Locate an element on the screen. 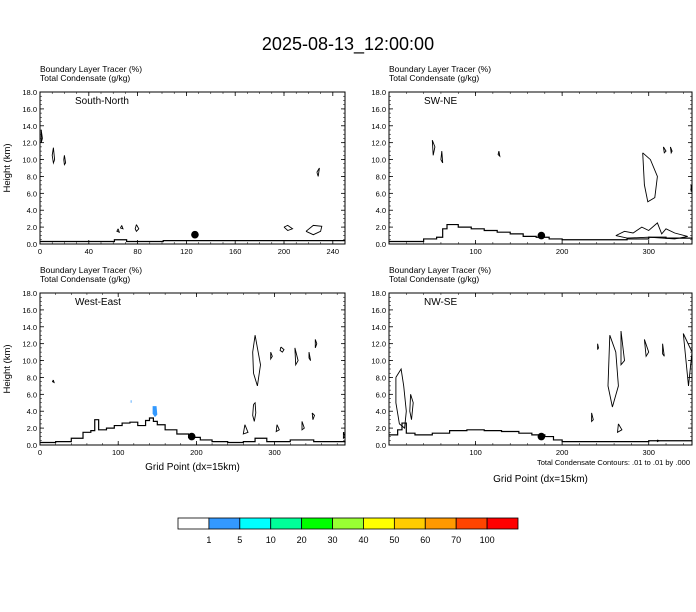 The width and height of the screenshot is (696, 612). colorbar-label: 20 is located at coordinates (302, 540).